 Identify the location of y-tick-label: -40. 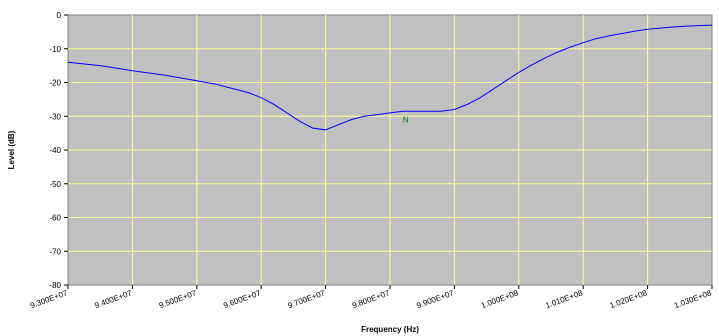
(55, 150).